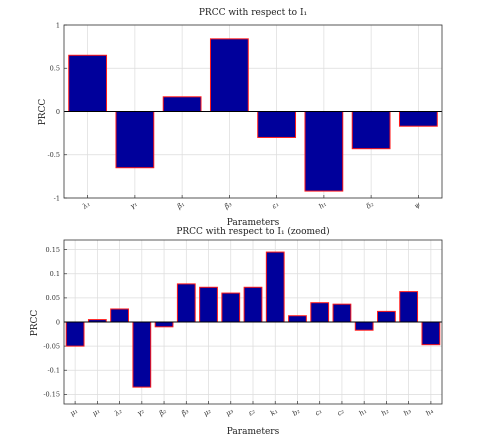 This screenshot has height=438, width=491. Describe the element at coordinates (53, 250) in the screenshot. I see `y-tick-label: 0.15` at that location.